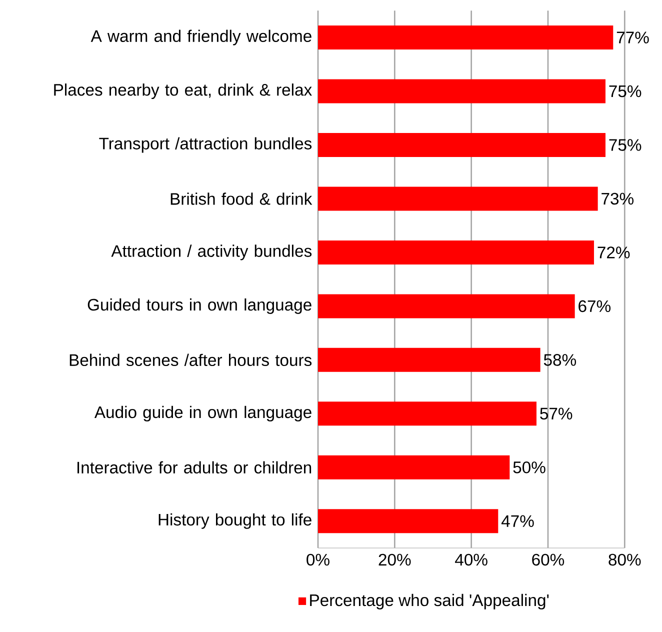 Image resolution: width=662 pixels, height=632 pixels. What do you see at coordinates (429, 602) in the screenshot?
I see `legend-label: Percentage who said 'Appealing'` at bounding box center [429, 602].